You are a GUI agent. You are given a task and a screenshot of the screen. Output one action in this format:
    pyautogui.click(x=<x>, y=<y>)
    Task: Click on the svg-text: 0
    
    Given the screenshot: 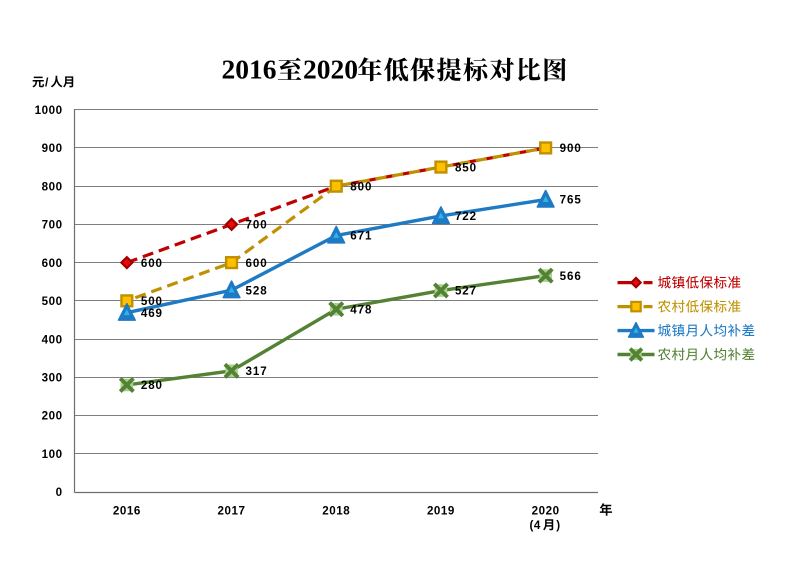 What is the action you would take?
    pyautogui.click(x=59, y=492)
    